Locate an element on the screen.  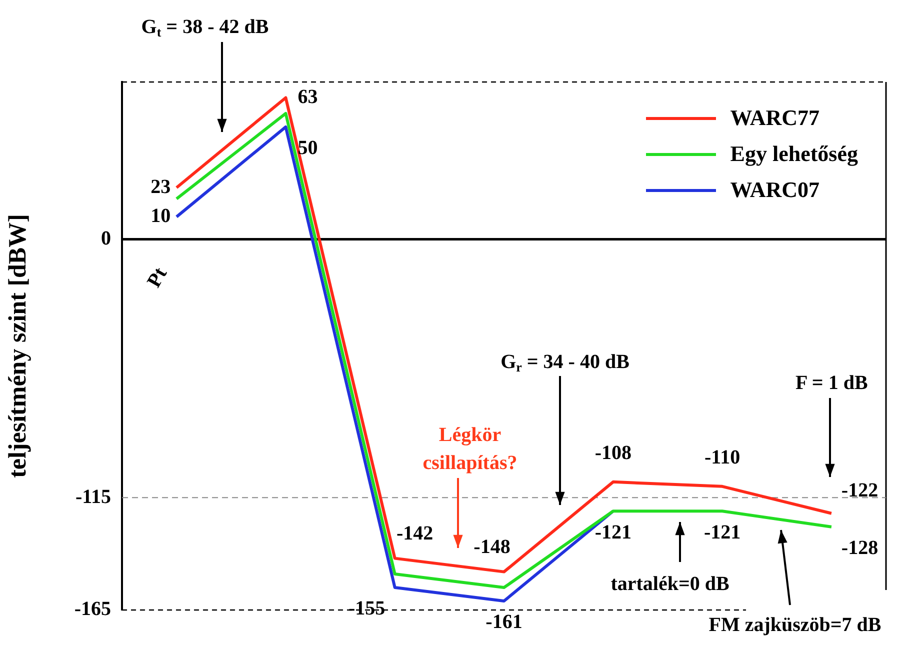
legend-label: WARC07 is located at coordinates (775, 190).